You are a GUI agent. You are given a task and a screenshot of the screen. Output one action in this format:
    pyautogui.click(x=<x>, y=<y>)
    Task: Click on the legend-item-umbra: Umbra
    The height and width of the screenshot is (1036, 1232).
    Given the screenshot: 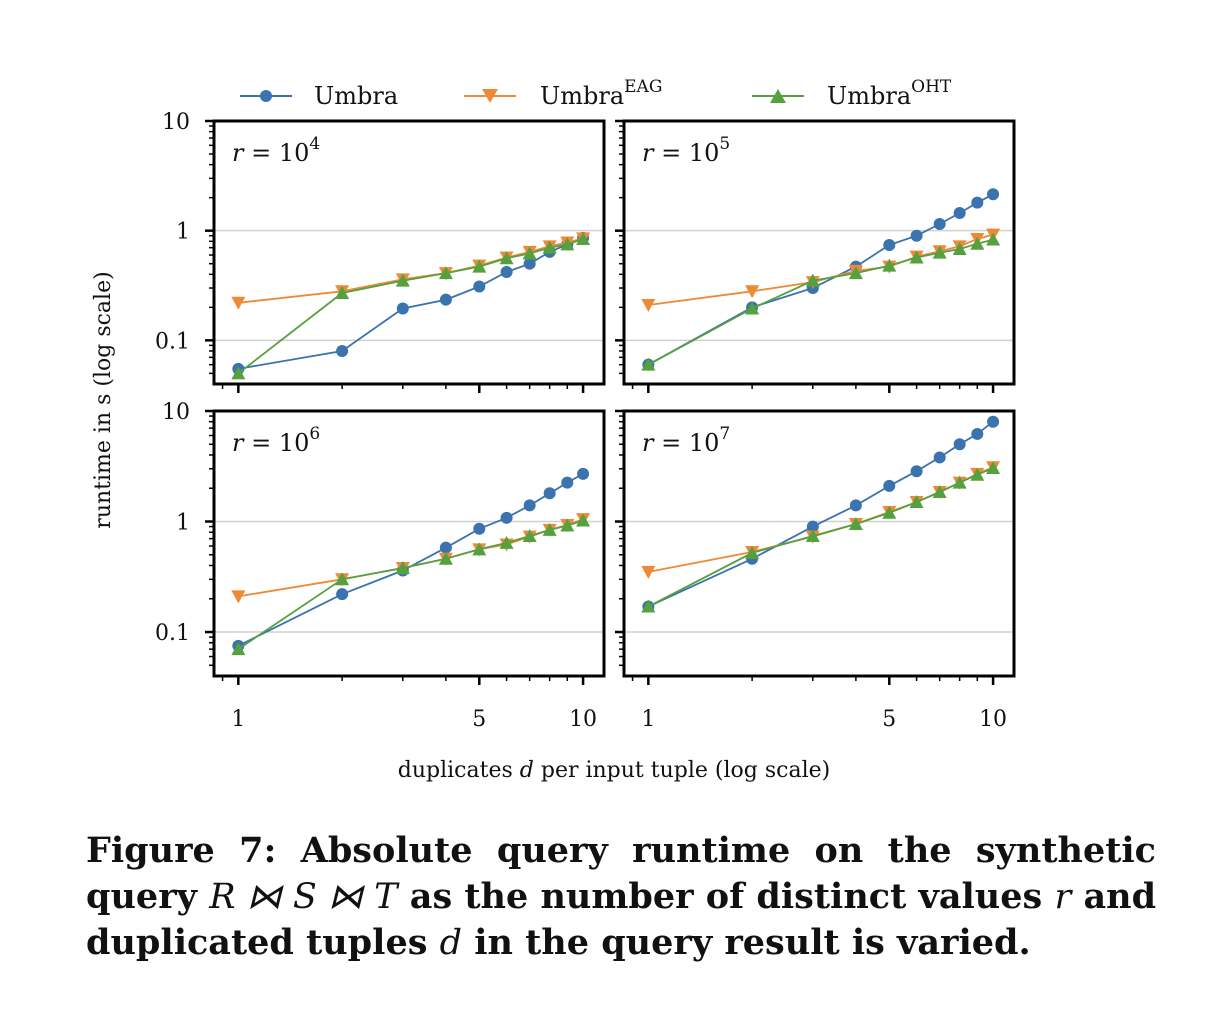 What is the action you would take?
    pyautogui.click(x=319, y=96)
    